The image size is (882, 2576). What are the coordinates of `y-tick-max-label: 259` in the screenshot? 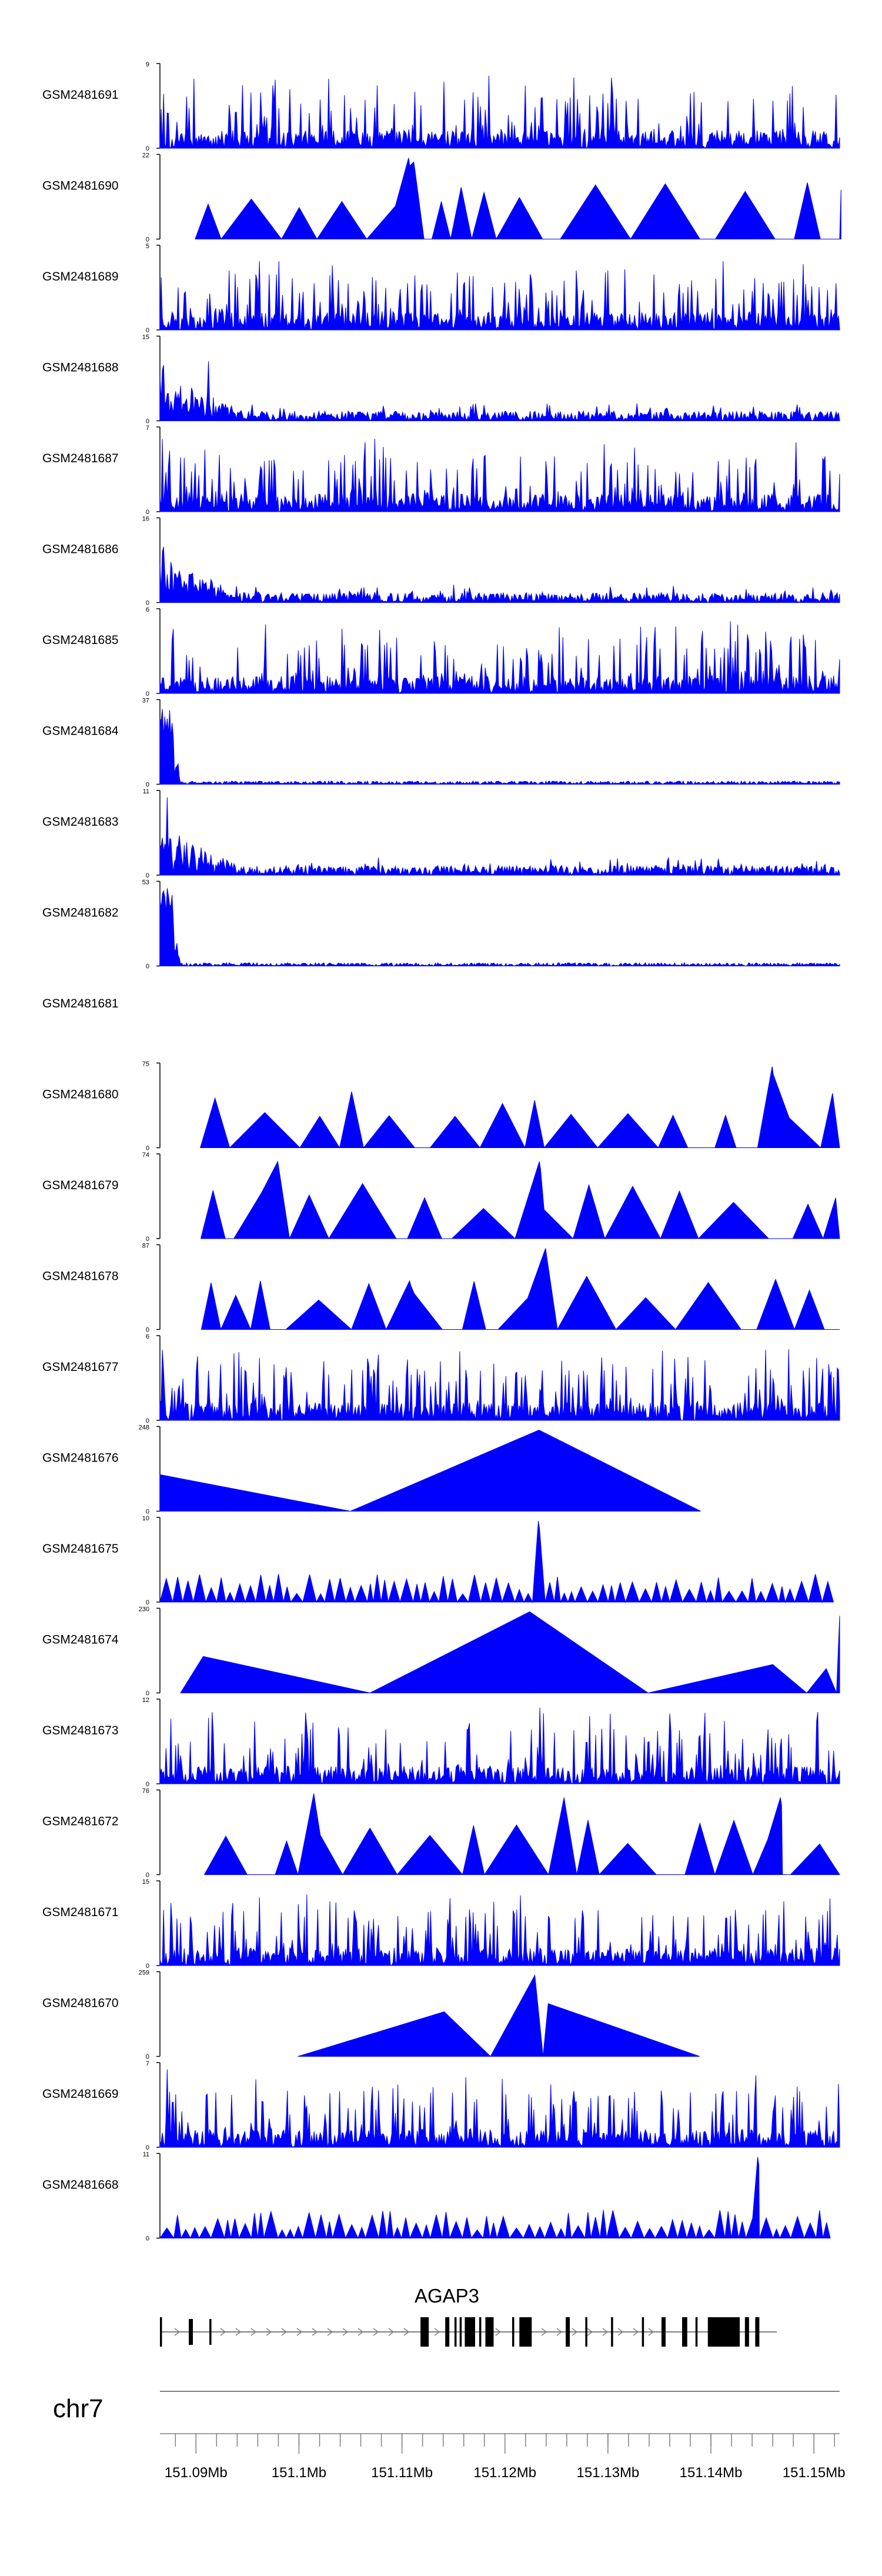 It's located at (144, 1973).